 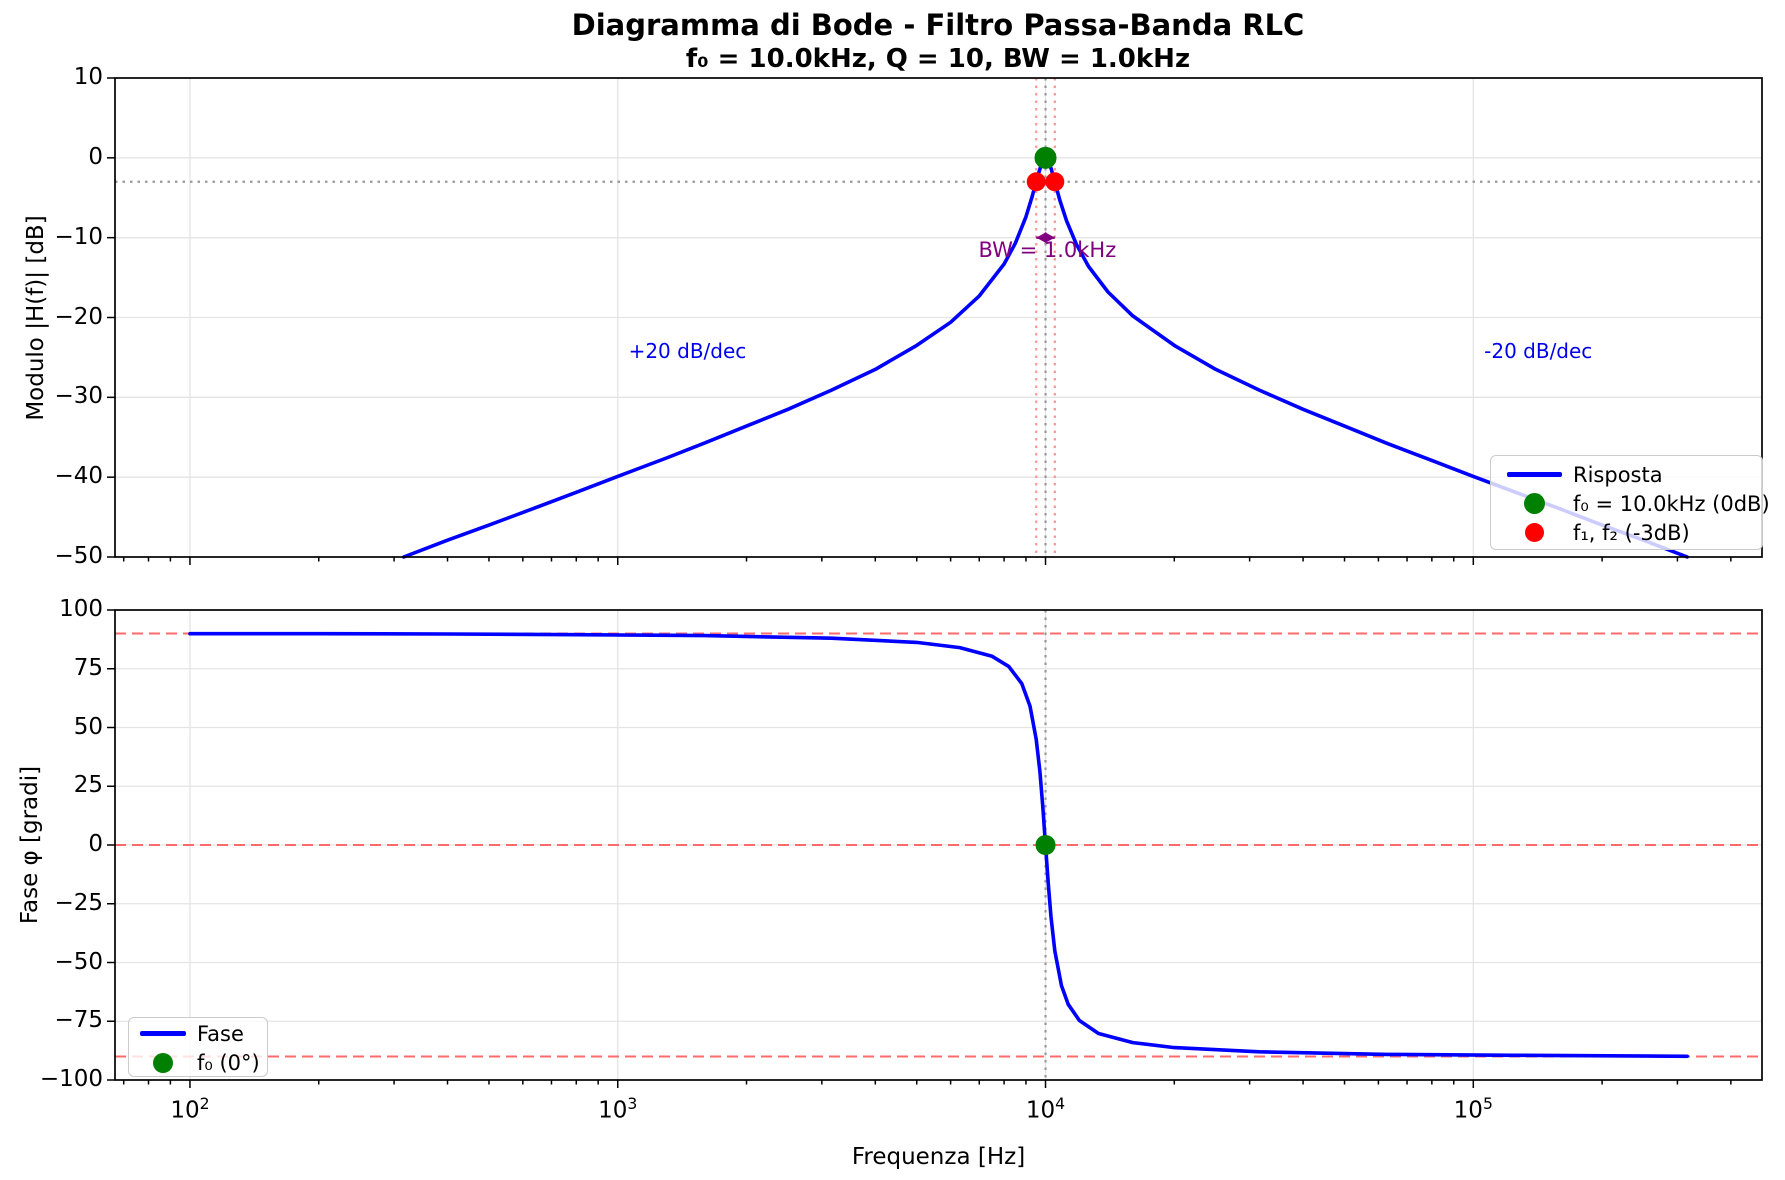 I want to click on magnitude-y-tick-label: −20, so click(x=78, y=316).